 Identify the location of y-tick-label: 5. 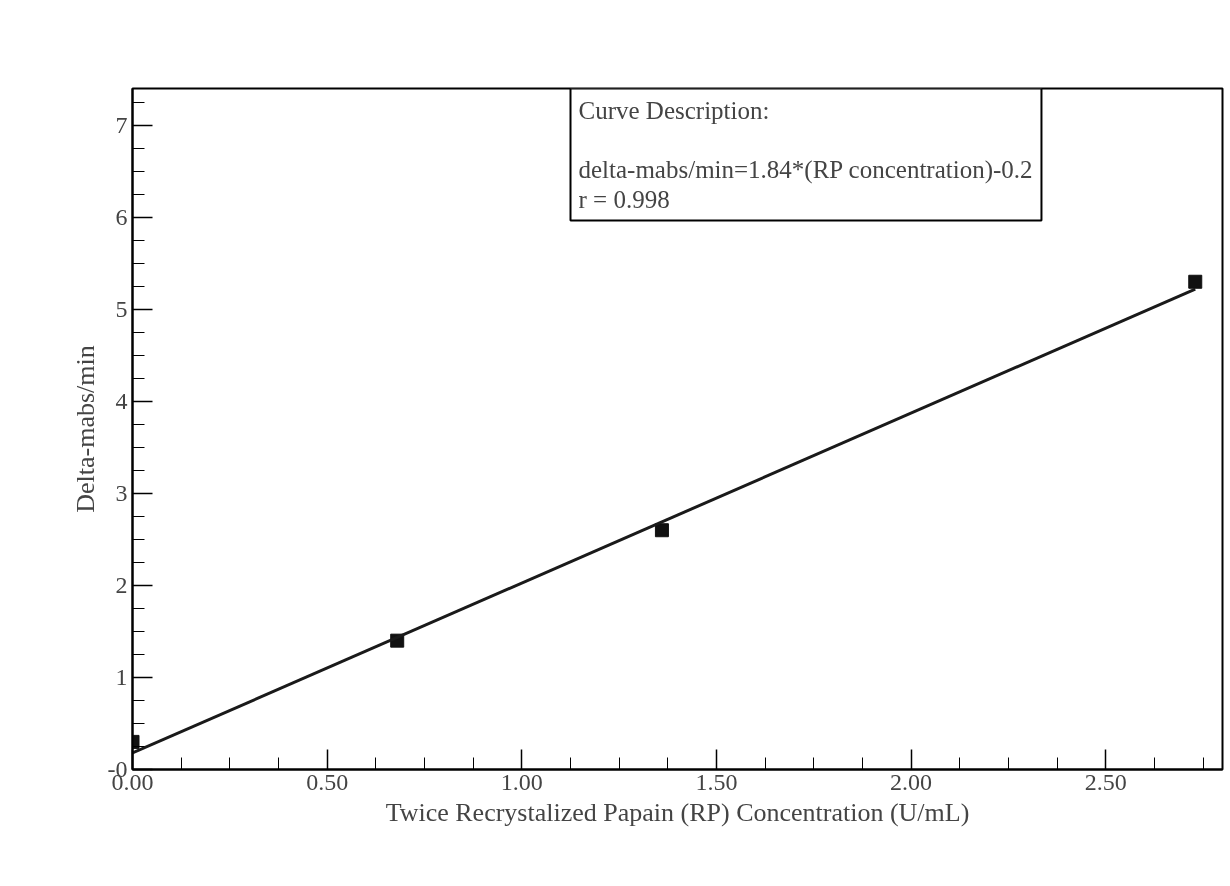
(121, 308).